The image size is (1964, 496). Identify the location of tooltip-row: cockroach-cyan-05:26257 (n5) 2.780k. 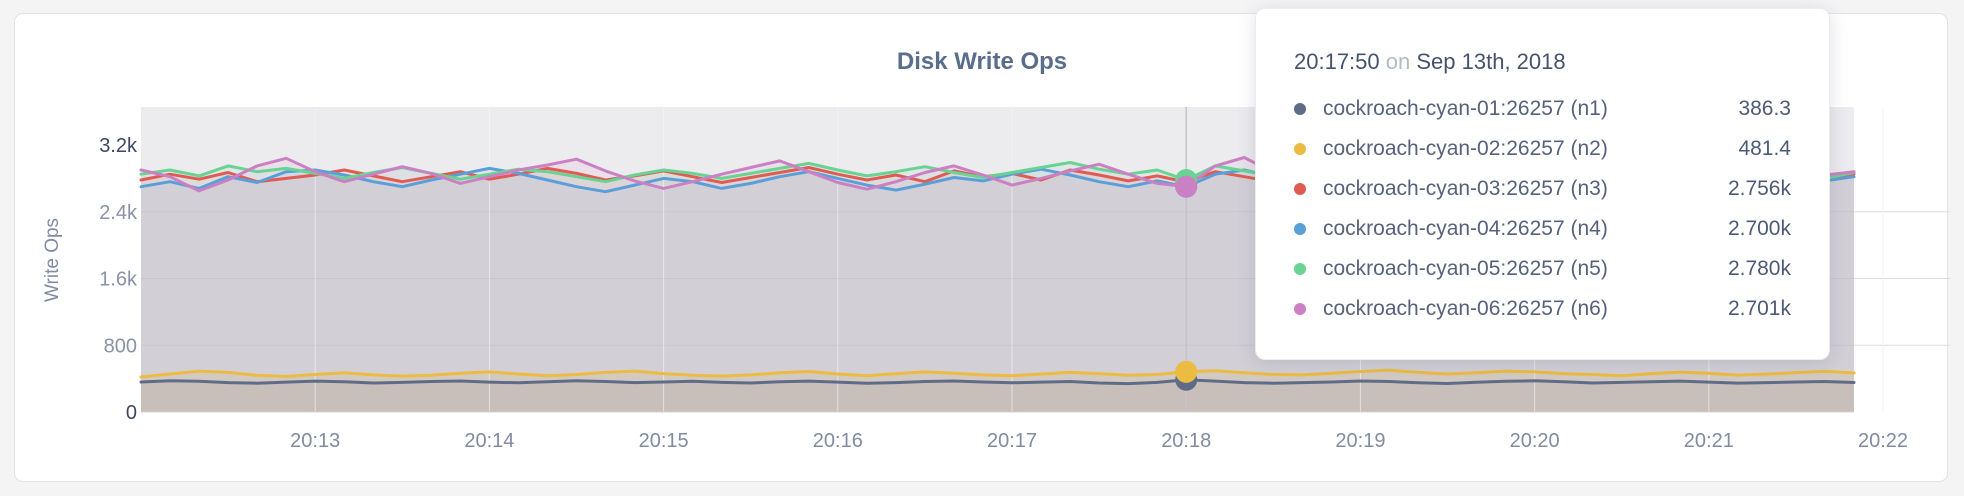
(1542, 269).